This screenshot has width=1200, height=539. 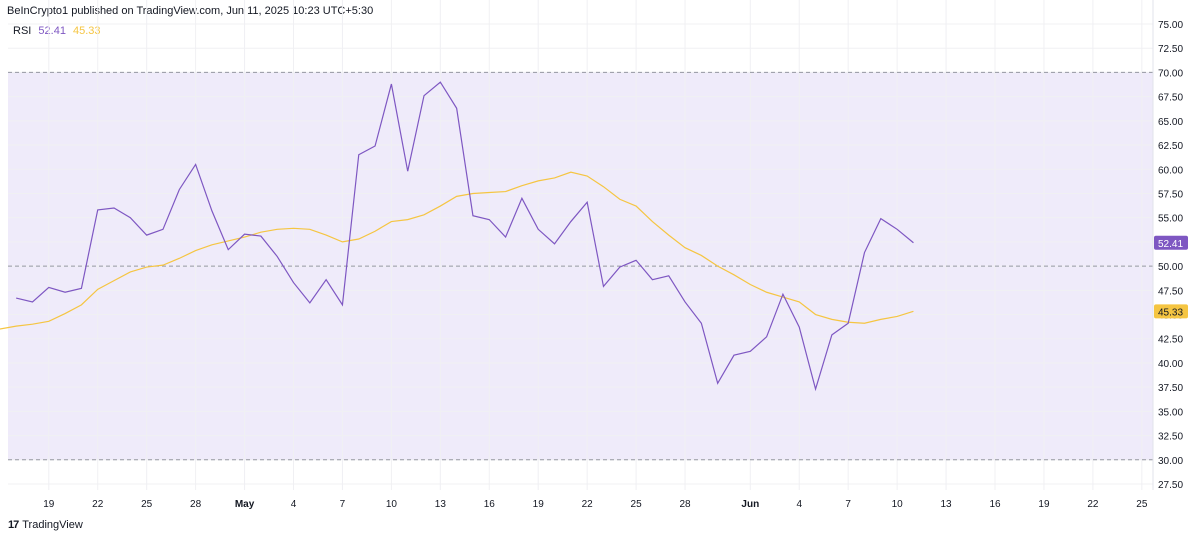 What do you see at coordinates (22, 31) in the screenshot?
I see `indicator-name: RSI` at bounding box center [22, 31].